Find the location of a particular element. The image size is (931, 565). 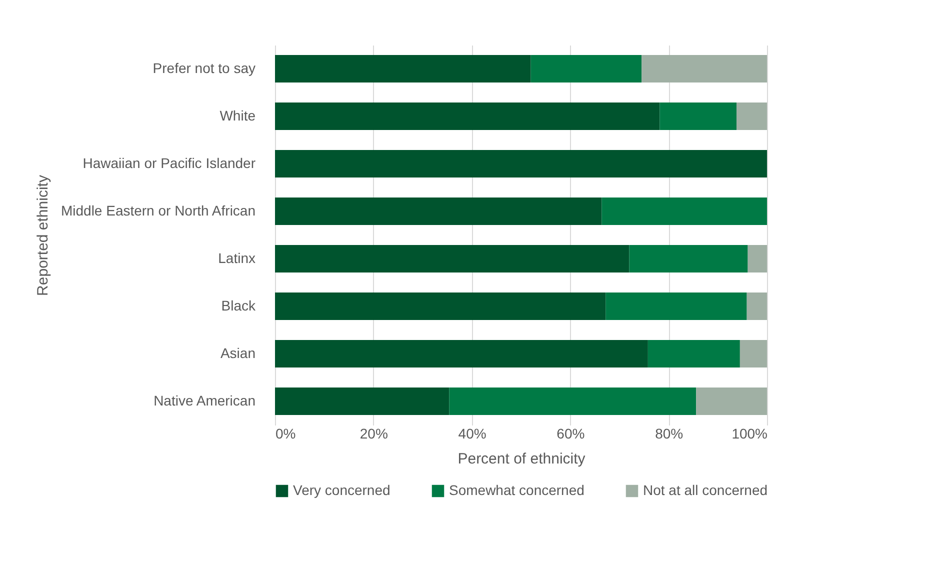

x-tick-label: 0% is located at coordinates (286, 434).